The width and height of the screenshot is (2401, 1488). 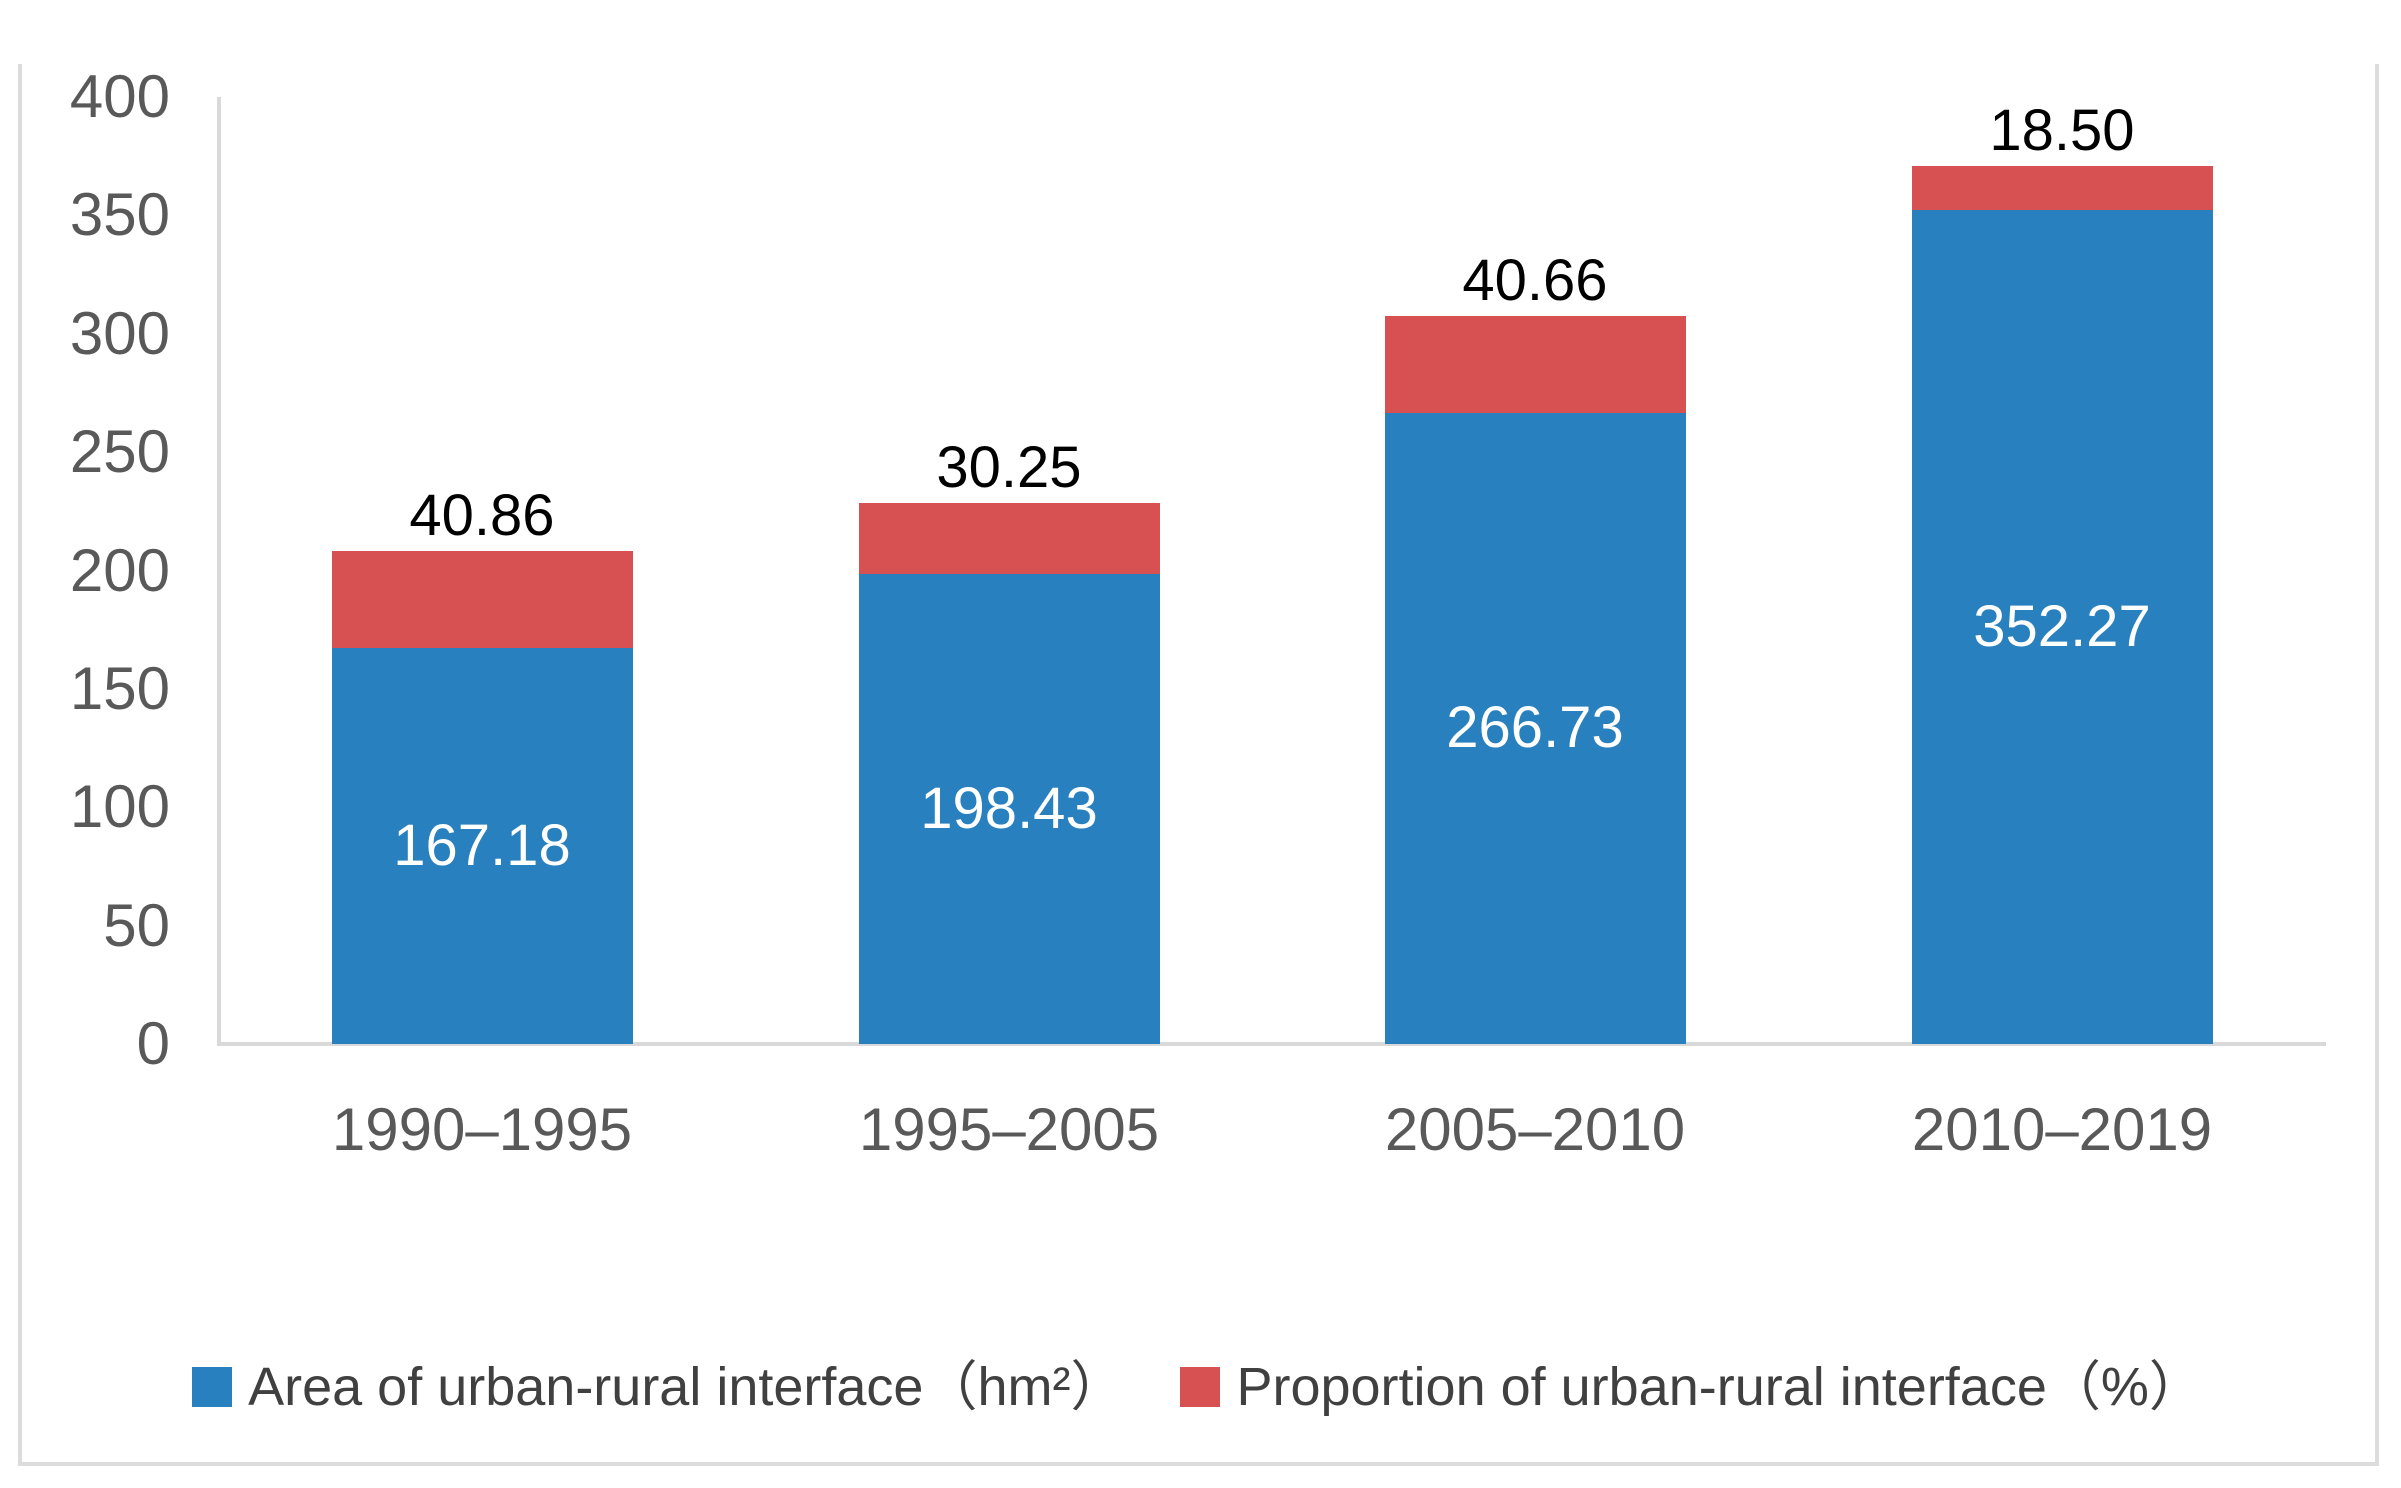 What do you see at coordinates (119, 452) in the screenshot?
I see `y-tick-label: 250` at bounding box center [119, 452].